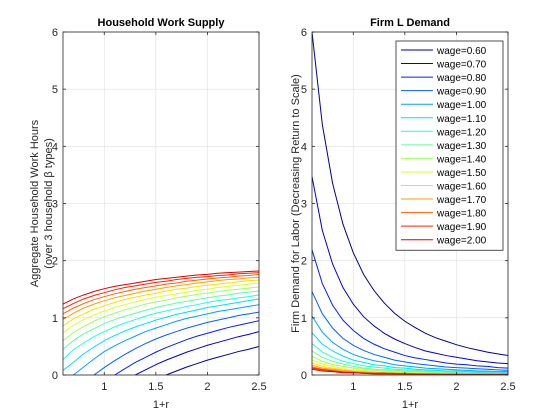 The image size is (560, 420). Describe the element at coordinates (461, 119) in the screenshot. I see `legend-entry: wage=1.10` at that location.